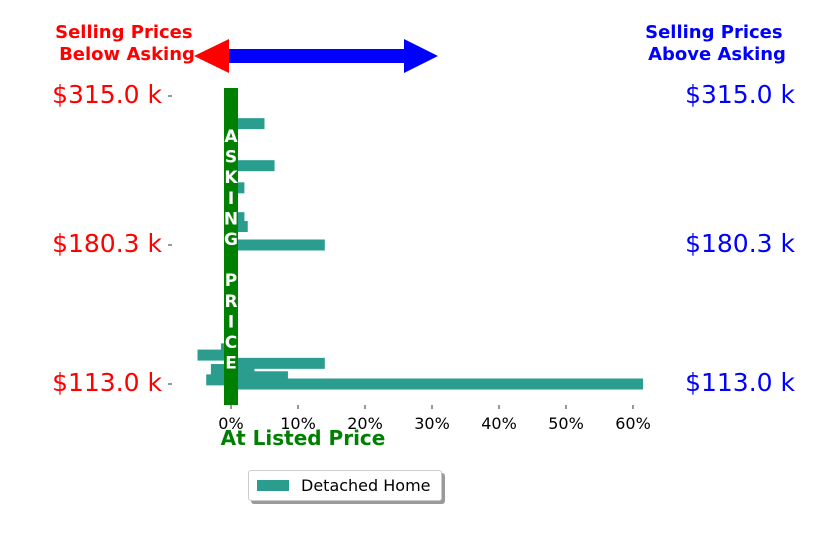  Describe the element at coordinates (740, 243) in the screenshot. I see `y-tick-right-1: $180.3 k` at that location.